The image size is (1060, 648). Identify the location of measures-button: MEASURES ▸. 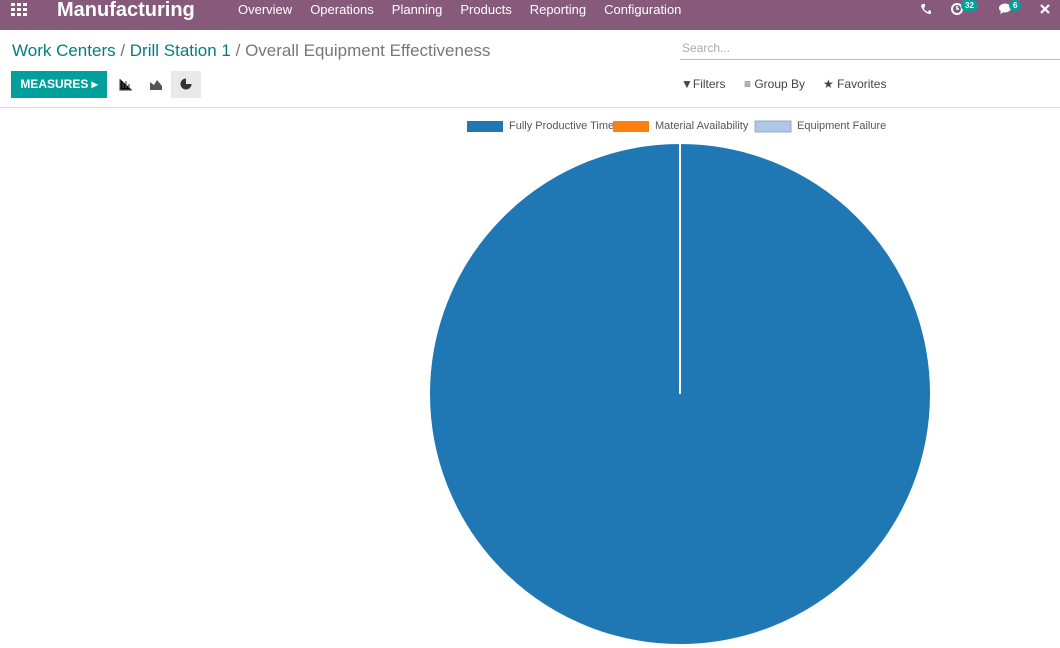
(59, 84).